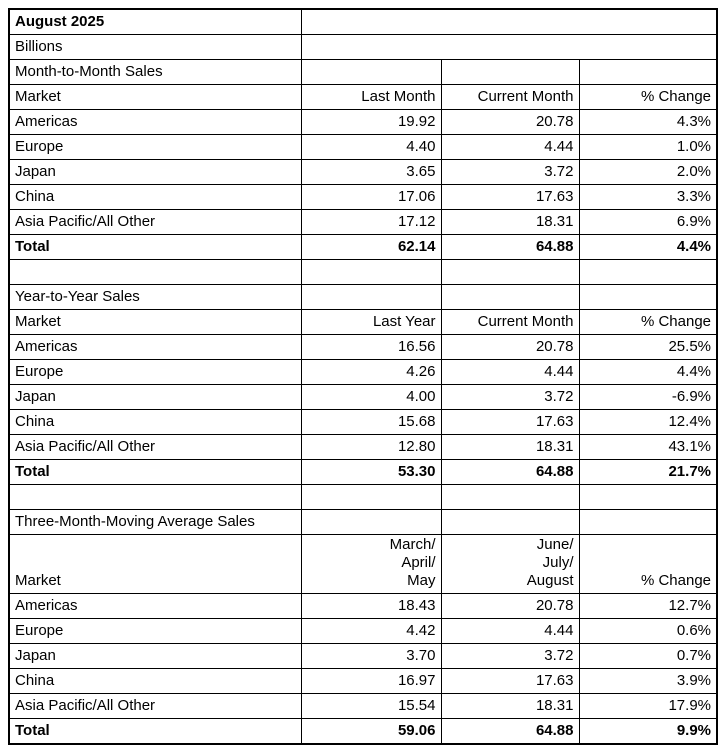 The width and height of the screenshot is (726, 745). I want to click on pct-cell: 1.0%, so click(648, 147).